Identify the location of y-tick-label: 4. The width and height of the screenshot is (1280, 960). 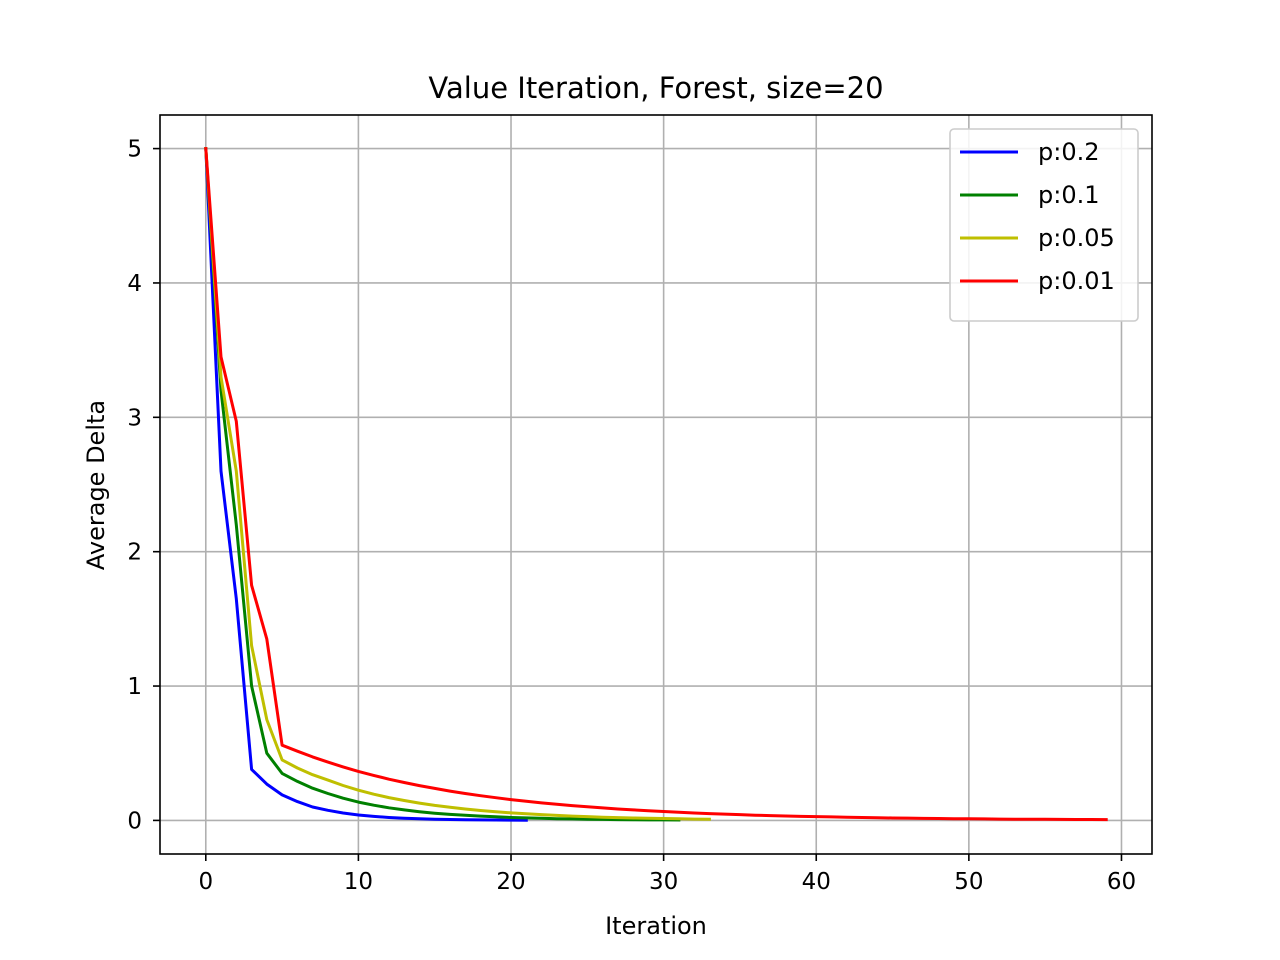
(134, 284).